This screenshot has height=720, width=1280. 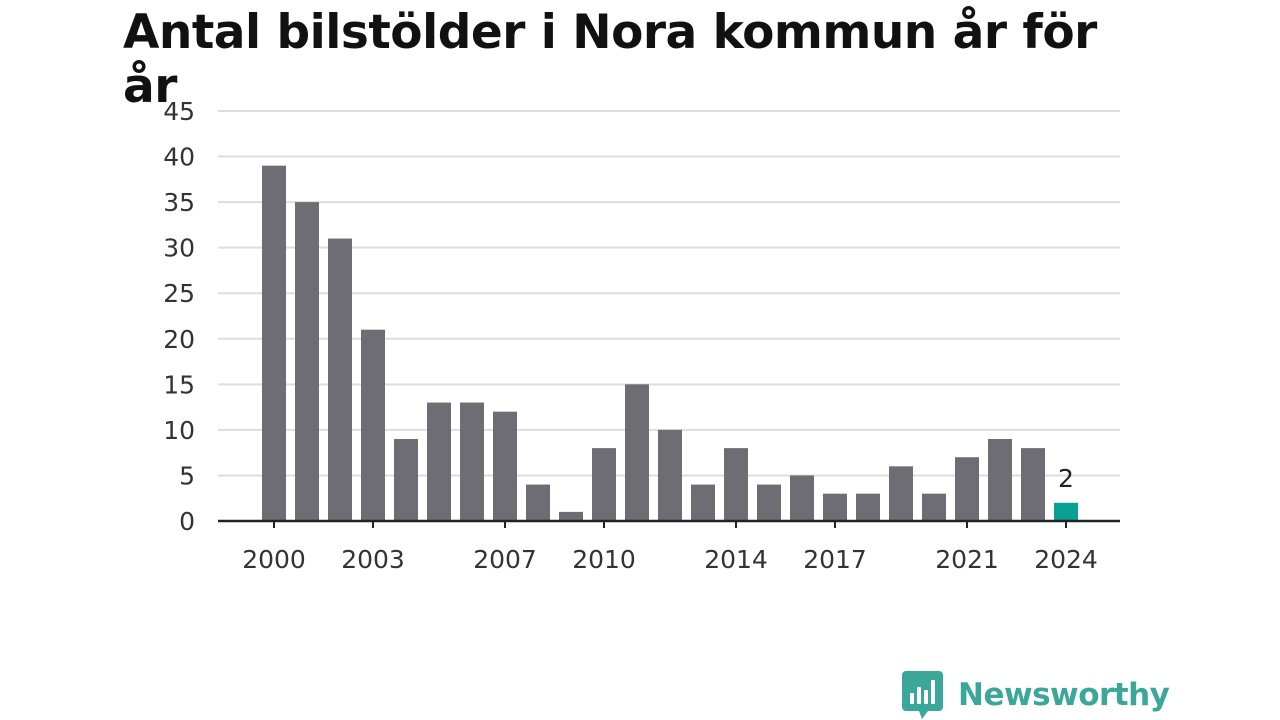 I want to click on x-tick-label: 2010, so click(x=604, y=559).